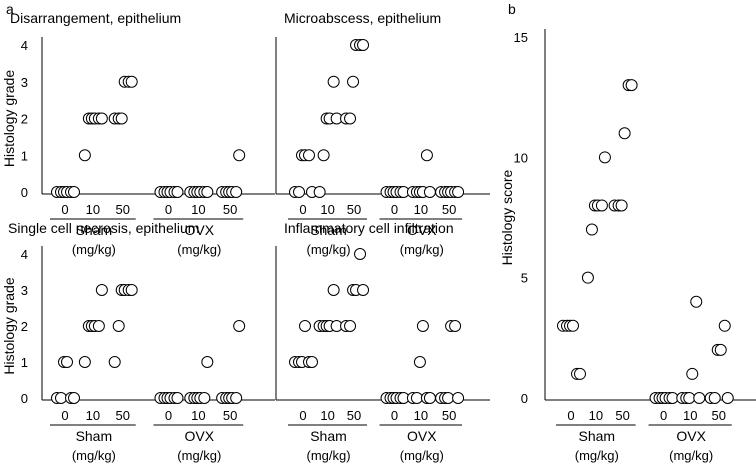 This screenshot has width=756, height=467. What do you see at coordinates (512, 9) in the screenshot?
I see `panel-label-b: b` at bounding box center [512, 9].